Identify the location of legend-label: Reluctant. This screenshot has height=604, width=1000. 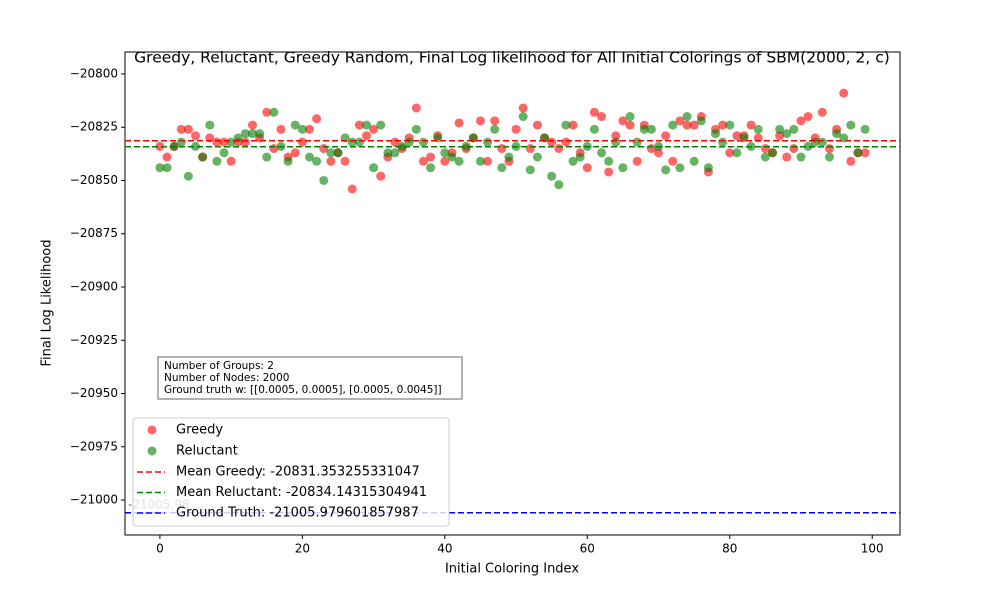
(207, 451).